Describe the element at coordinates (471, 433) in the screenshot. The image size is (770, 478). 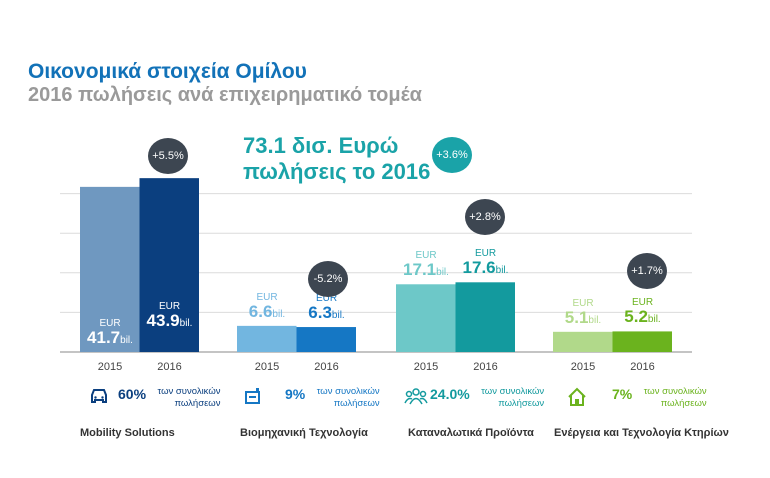
I see `segment-name: Καταναλωτικά Προϊόντα` at that location.